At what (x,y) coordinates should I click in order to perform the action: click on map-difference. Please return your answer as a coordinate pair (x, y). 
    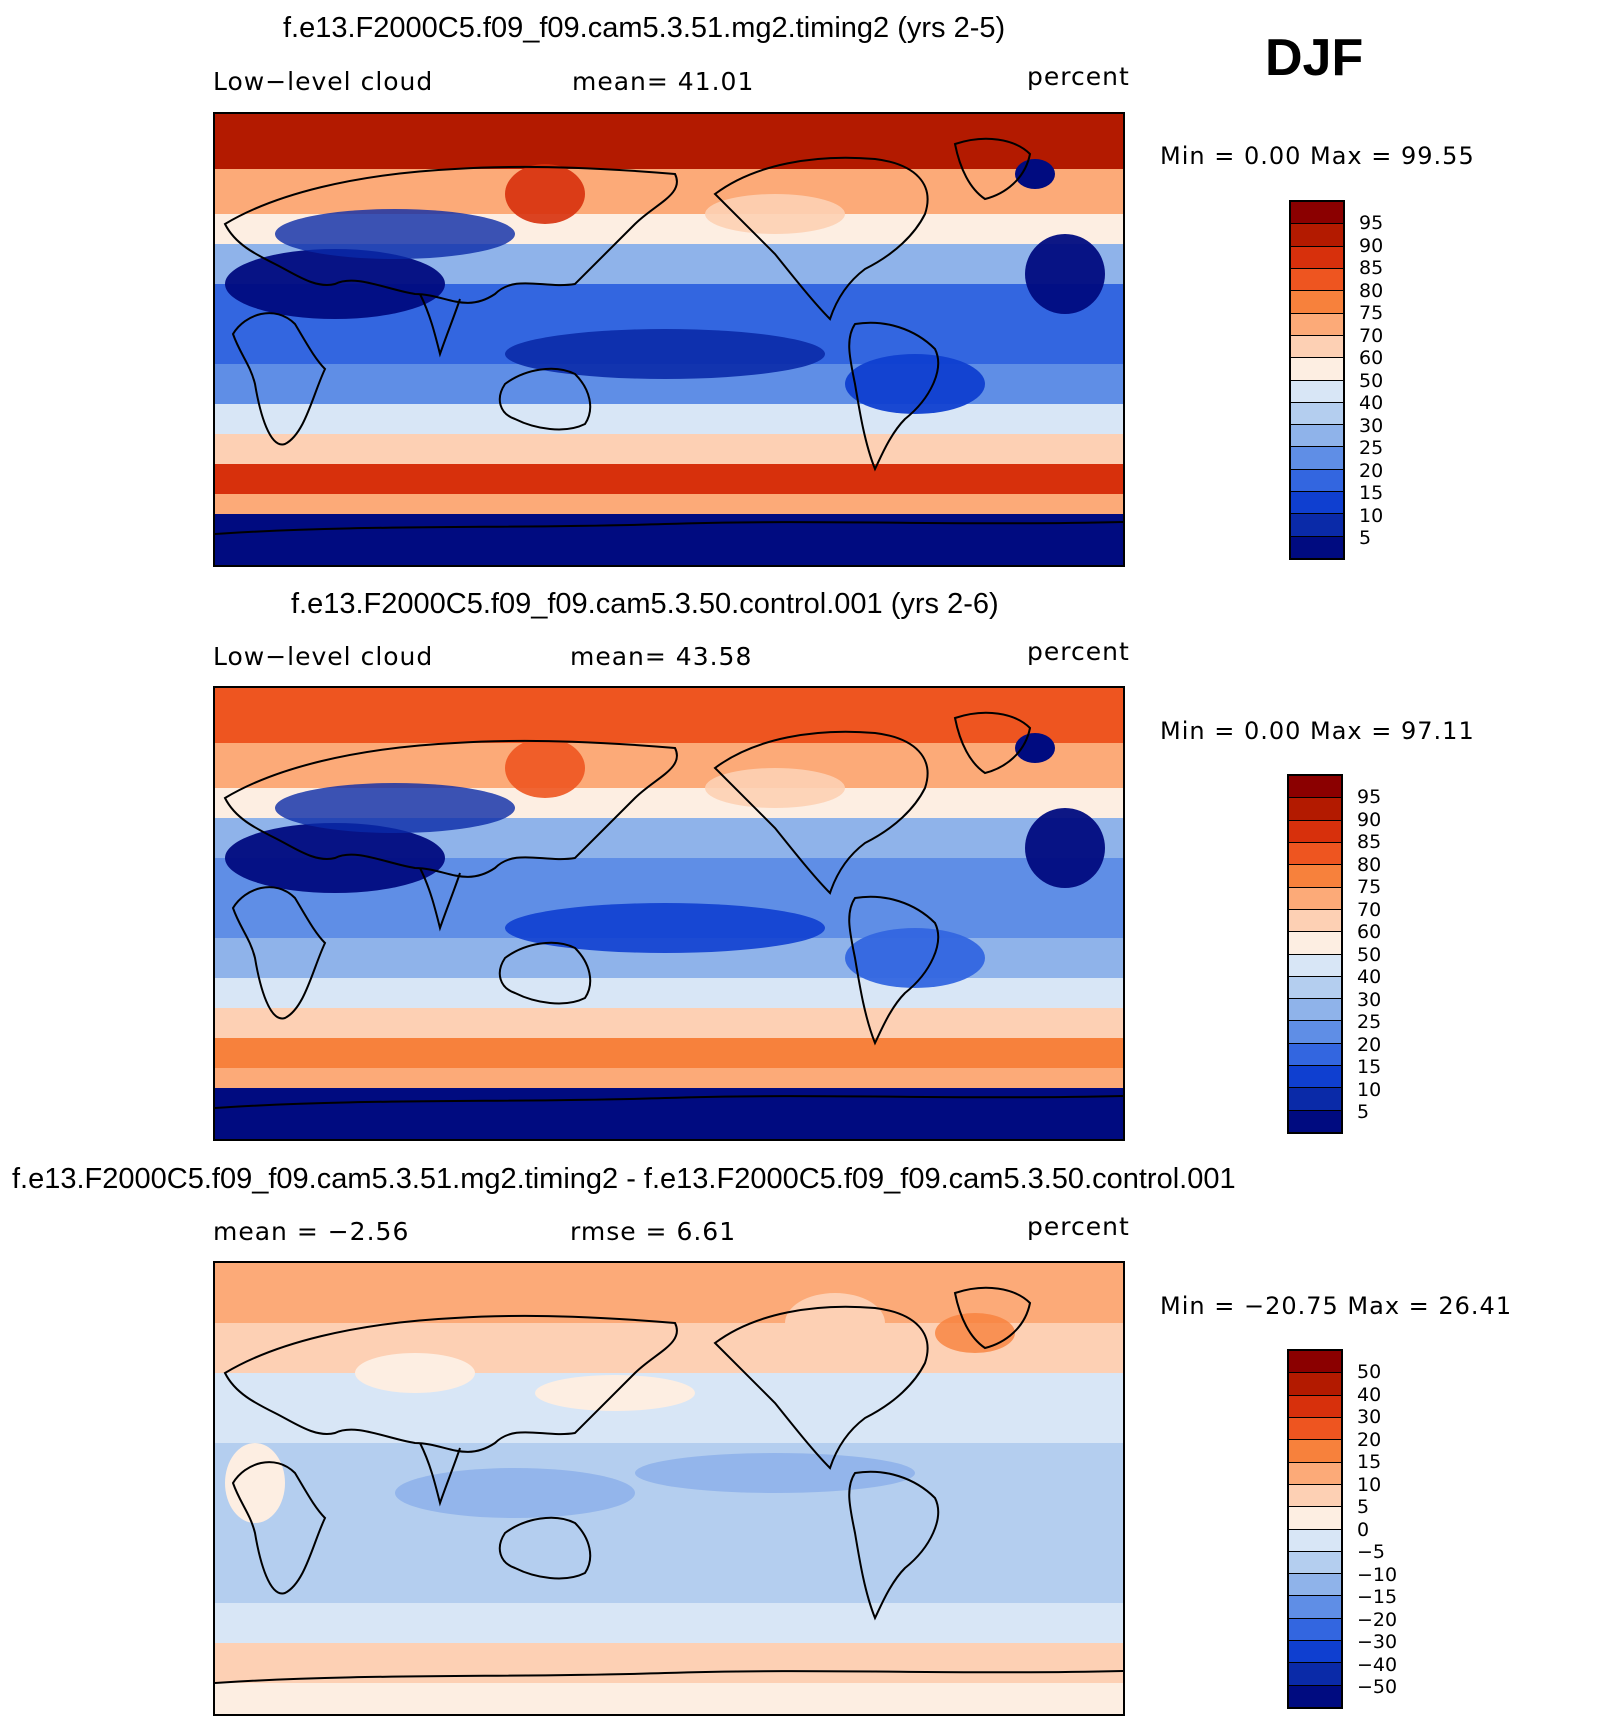
    Looking at the image, I should click on (669, 1488).